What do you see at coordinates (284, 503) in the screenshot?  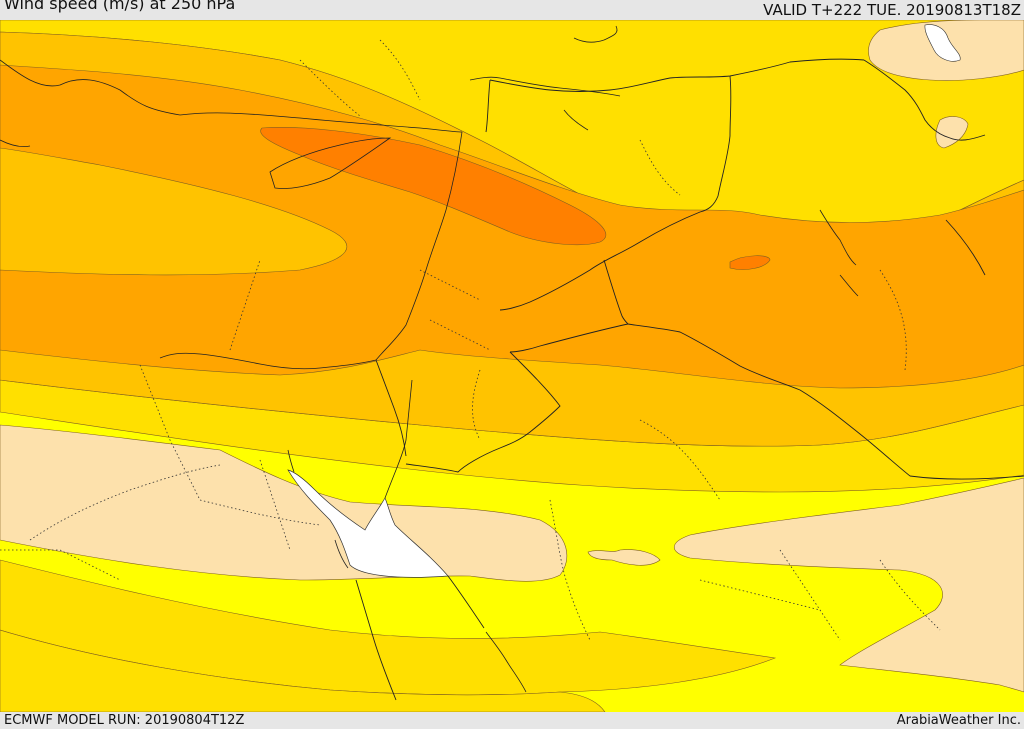 I see `wind-band-sub15-sahara` at bounding box center [284, 503].